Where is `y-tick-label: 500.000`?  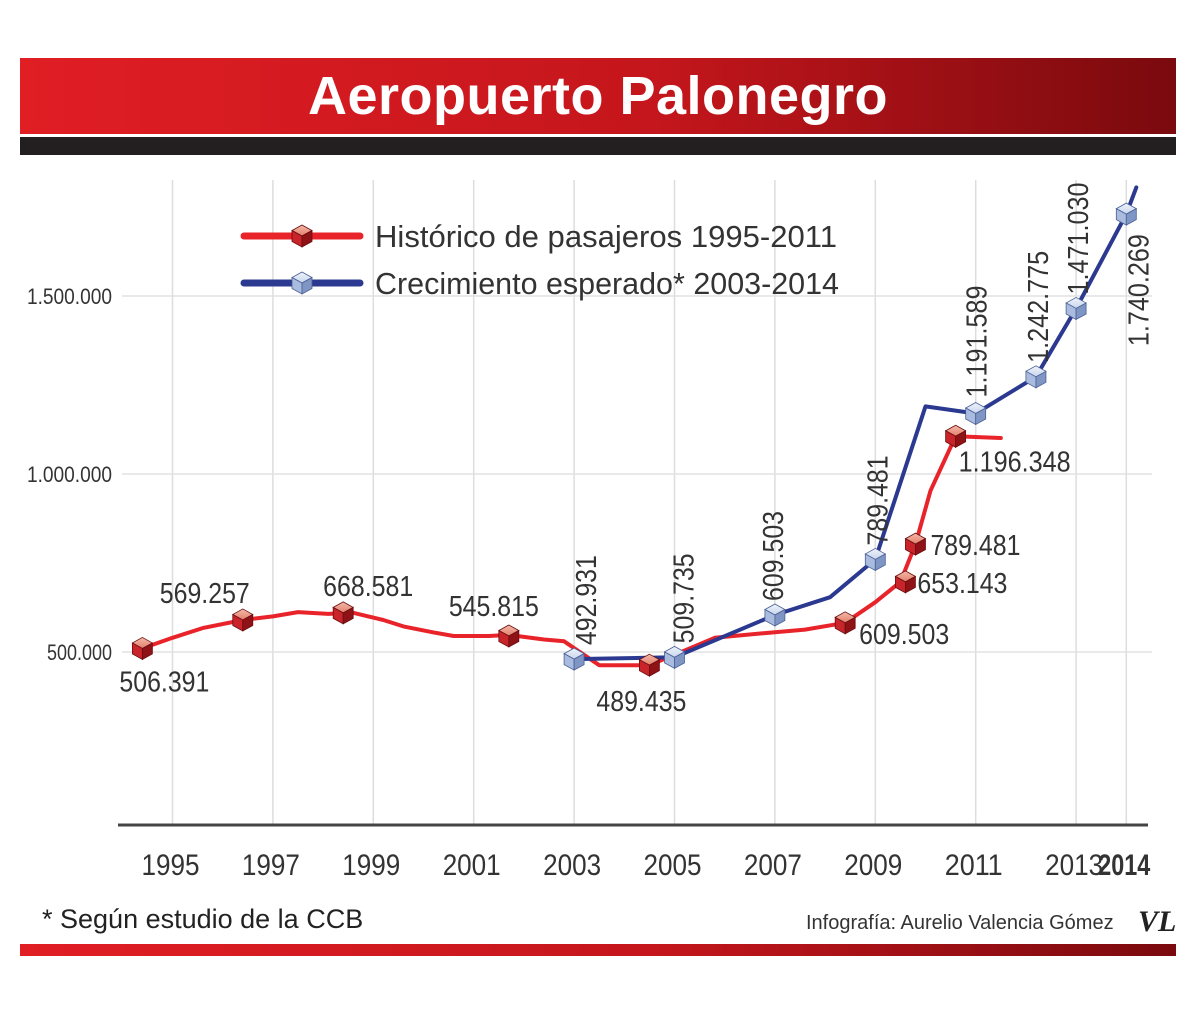 y-tick-label: 500.000 is located at coordinates (79, 652).